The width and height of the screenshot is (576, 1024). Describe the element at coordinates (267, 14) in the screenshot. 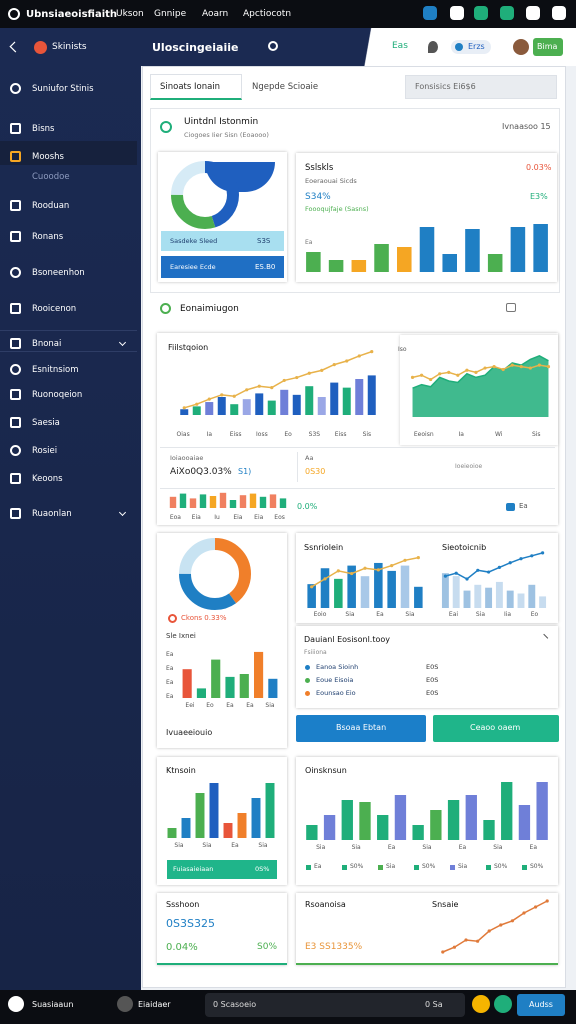

I see `menu-item: Apctiocotn` at that location.